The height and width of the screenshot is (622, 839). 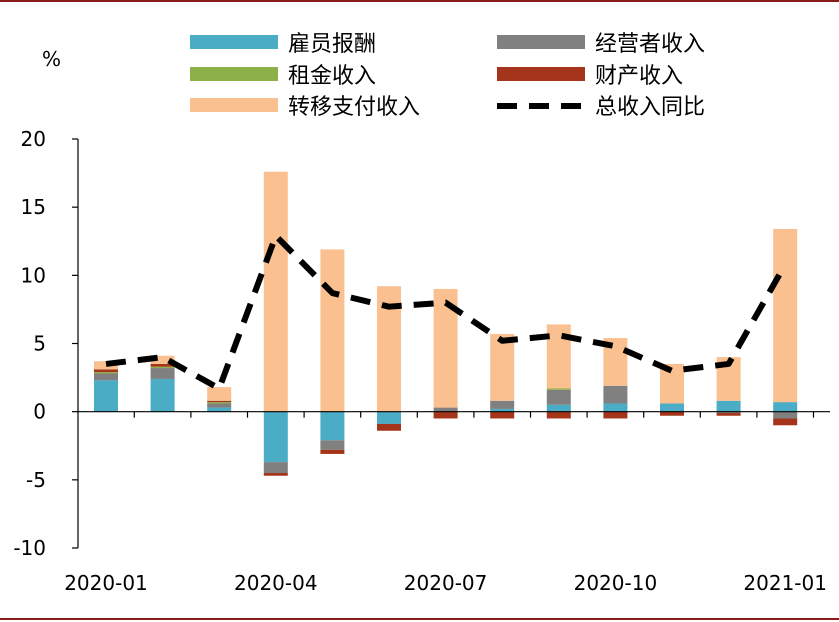 I want to click on bar-2020-12-s1, so click(x=728, y=412).